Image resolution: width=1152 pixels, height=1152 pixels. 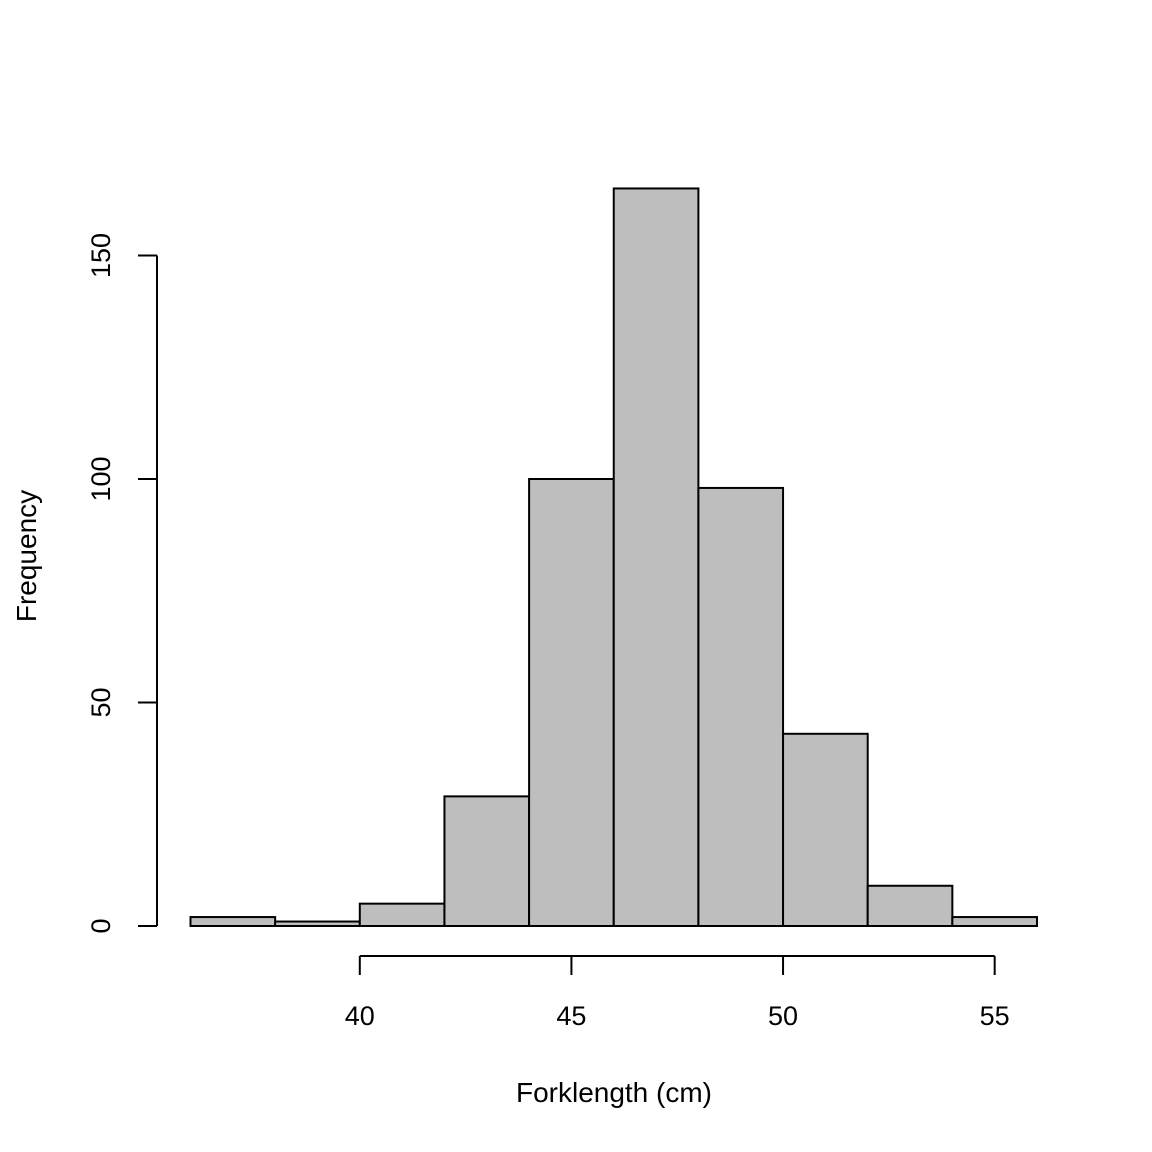 What do you see at coordinates (101, 702) in the screenshot?
I see `y-tick-label: 50` at bounding box center [101, 702].